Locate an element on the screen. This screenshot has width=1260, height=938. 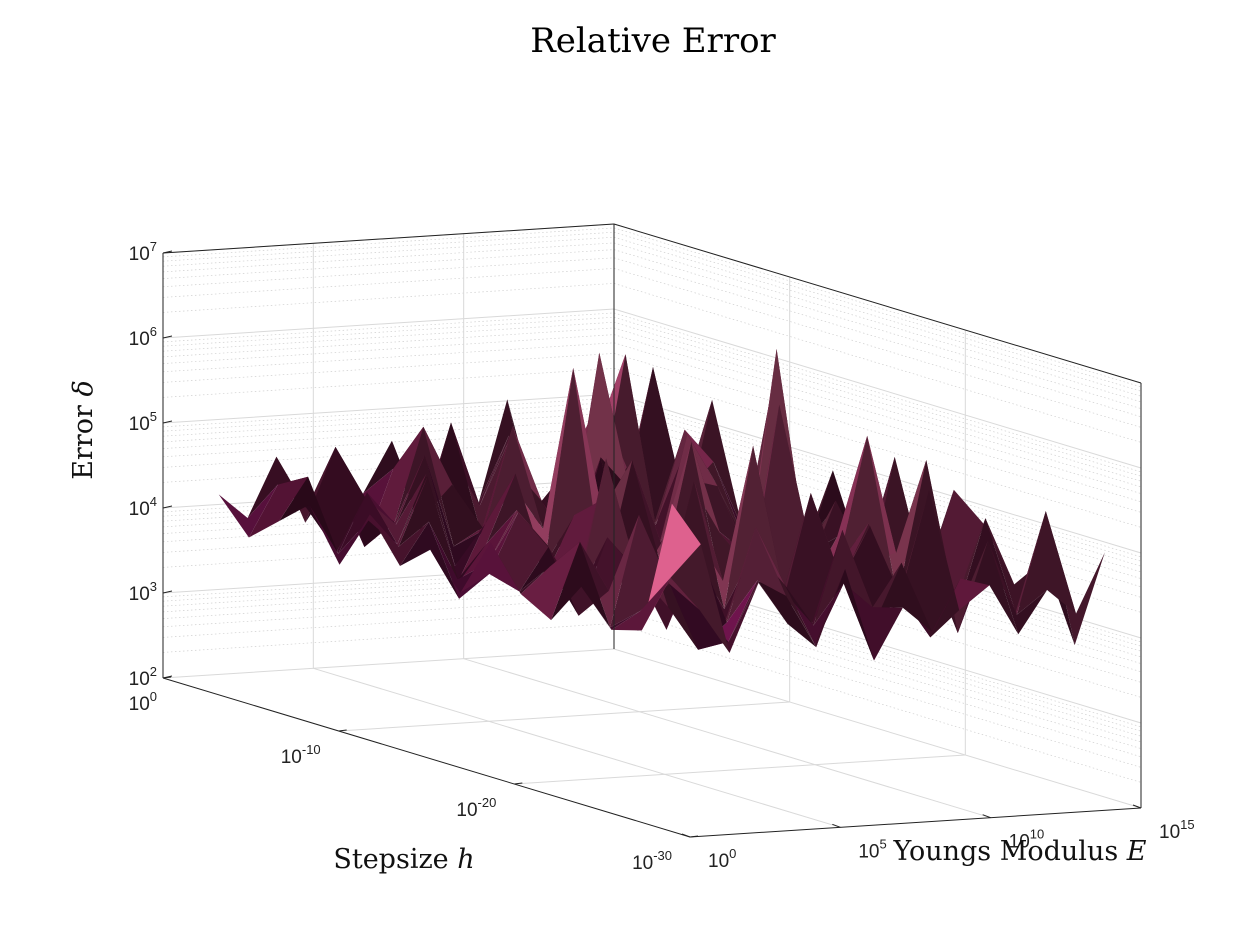
tick-label: 10⁷ is located at coordinates (143, 252).